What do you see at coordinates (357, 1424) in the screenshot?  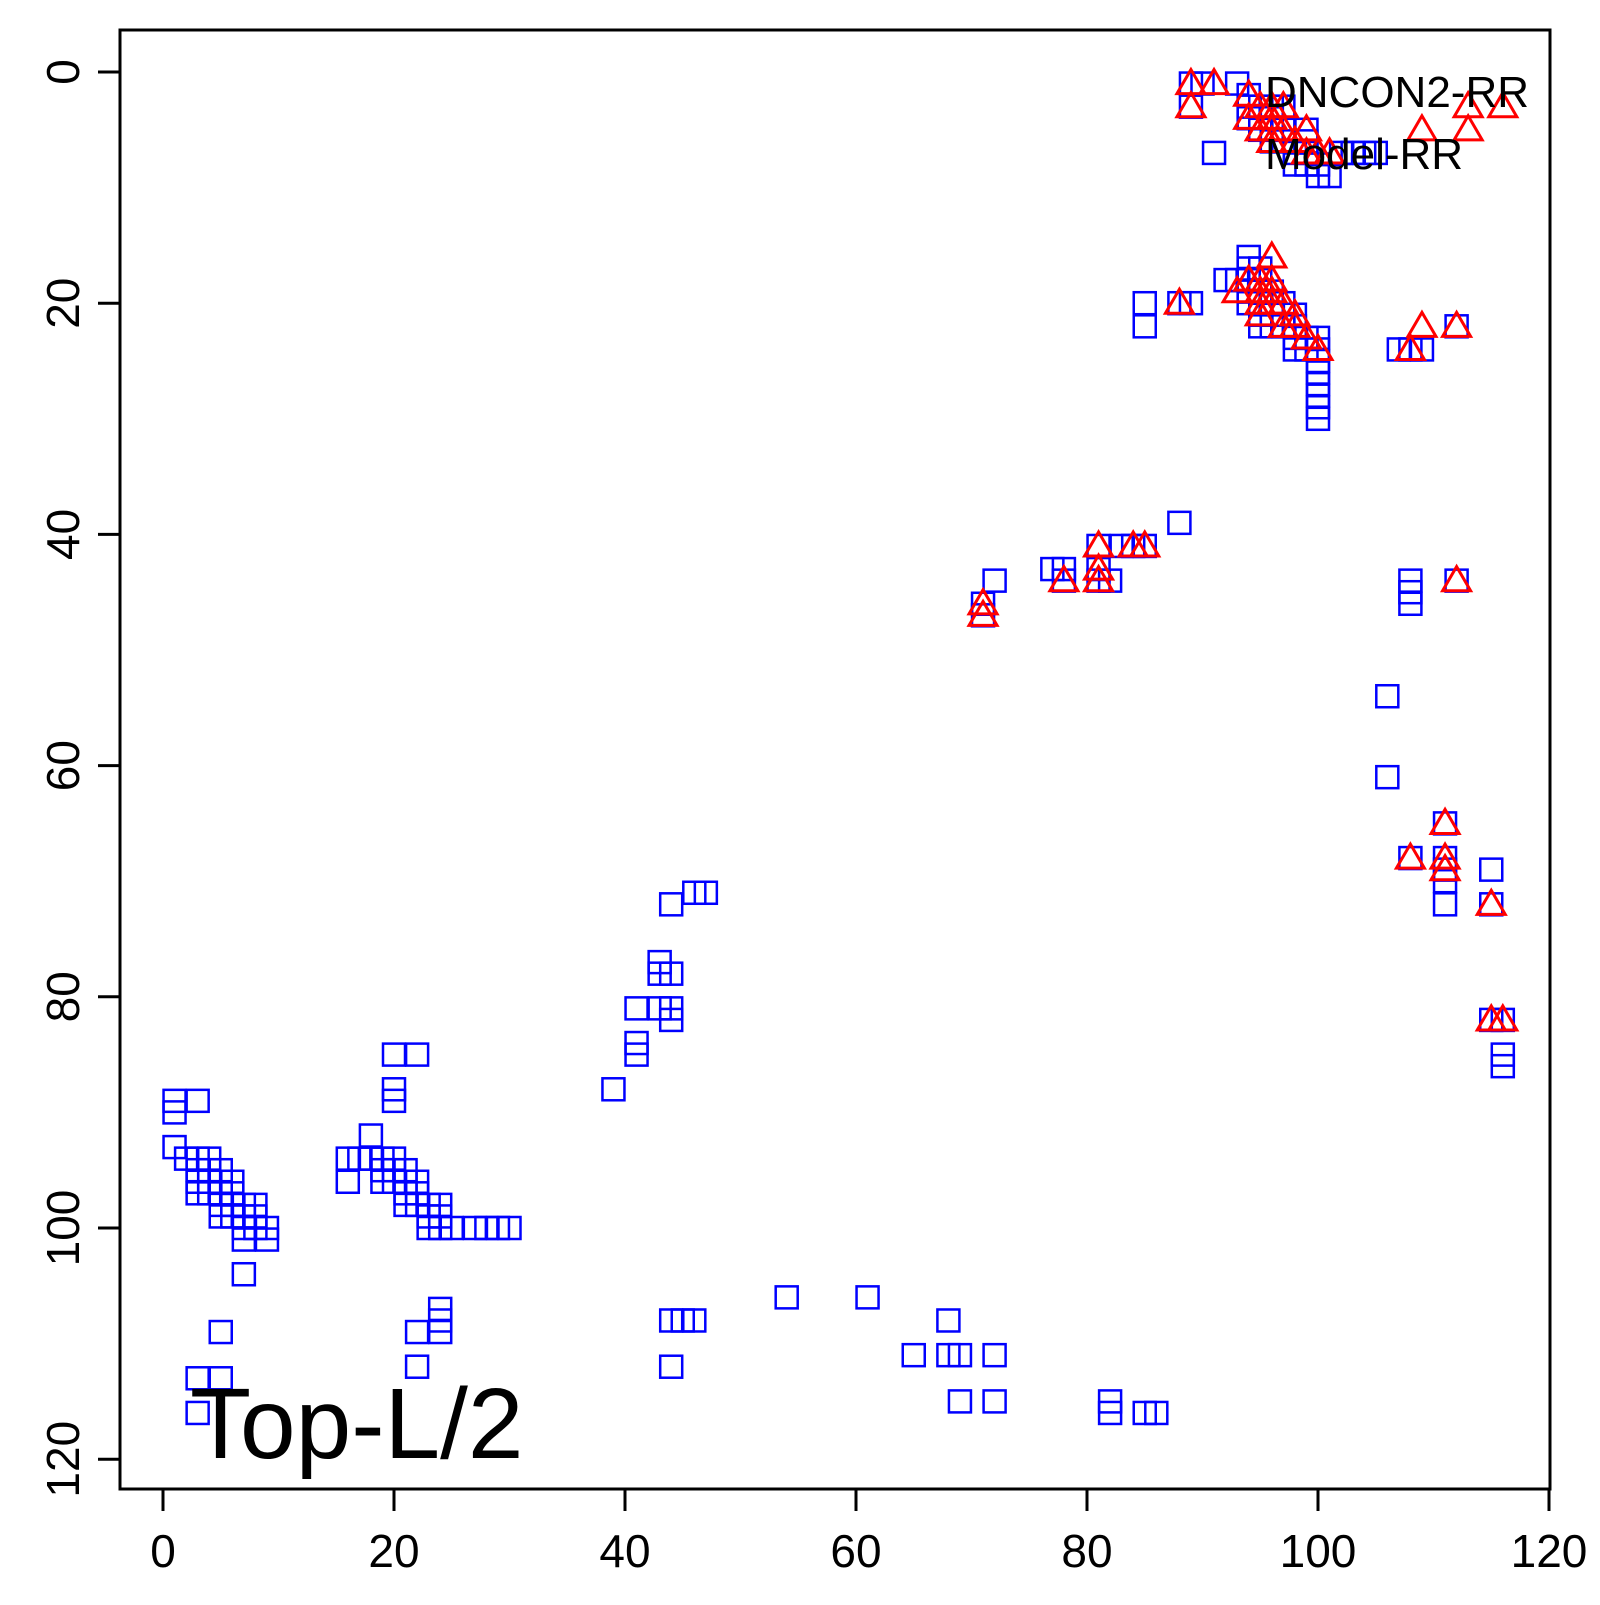 I see `panel-annotation: Top-L/2` at bounding box center [357, 1424].